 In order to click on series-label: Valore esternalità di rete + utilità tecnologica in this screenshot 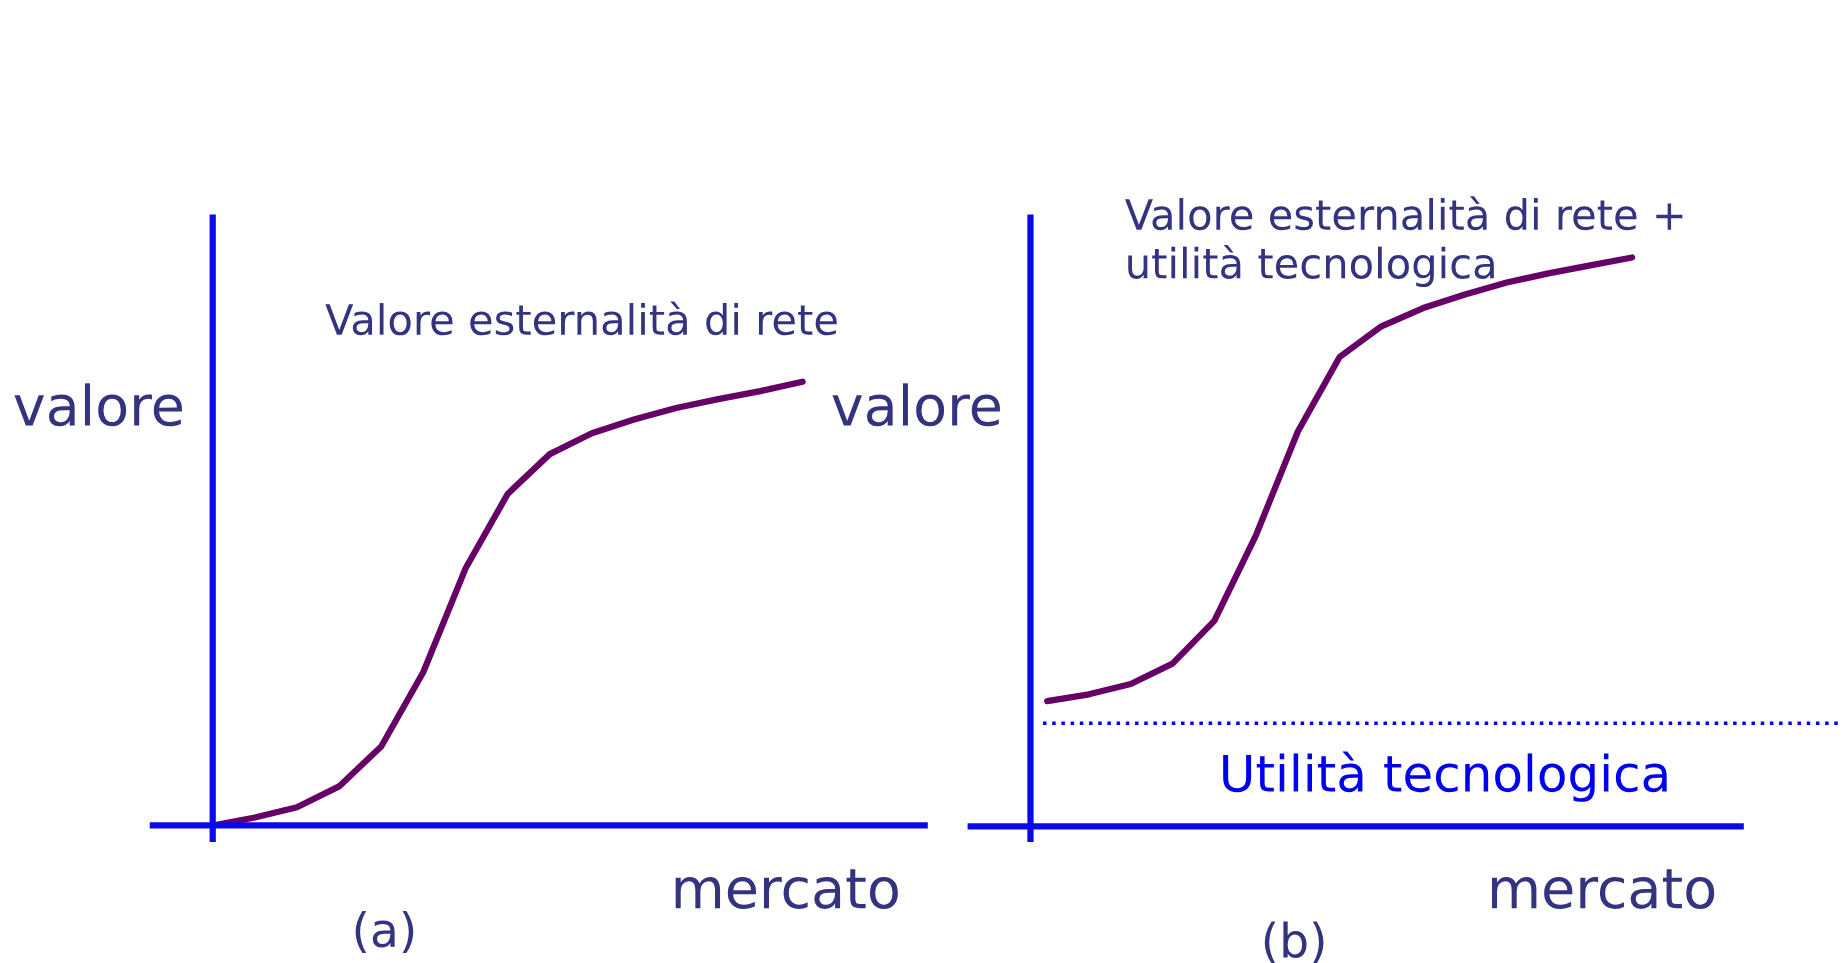, I will do `click(1404, 241)`.